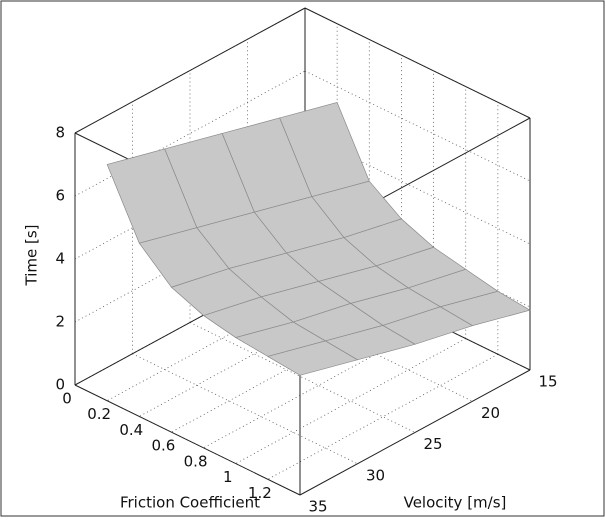  I want to click on y-tick-label: 30, so click(375, 475).